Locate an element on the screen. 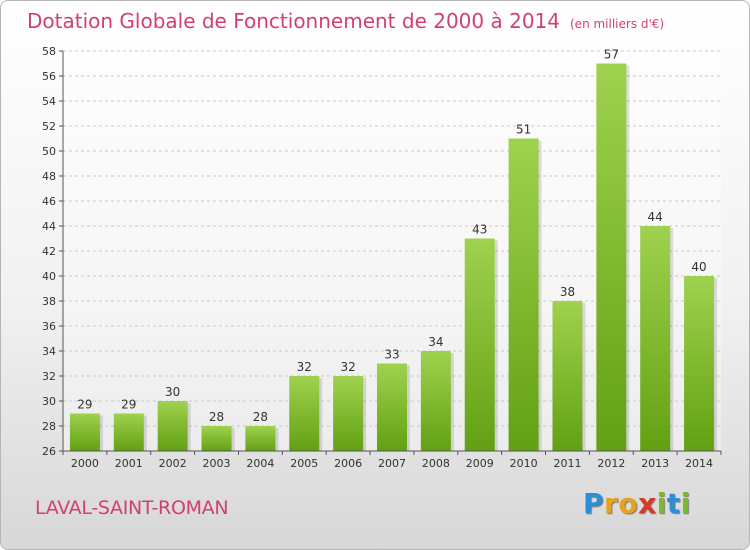  data-label: 30 is located at coordinates (172, 392).